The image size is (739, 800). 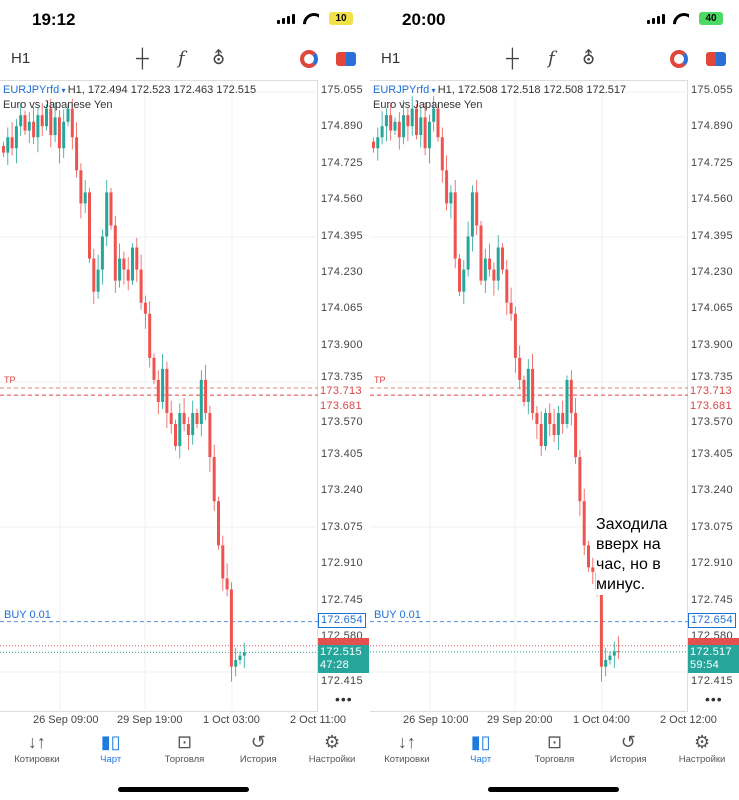 What do you see at coordinates (553, 789) in the screenshot?
I see `home-indicator` at bounding box center [553, 789].